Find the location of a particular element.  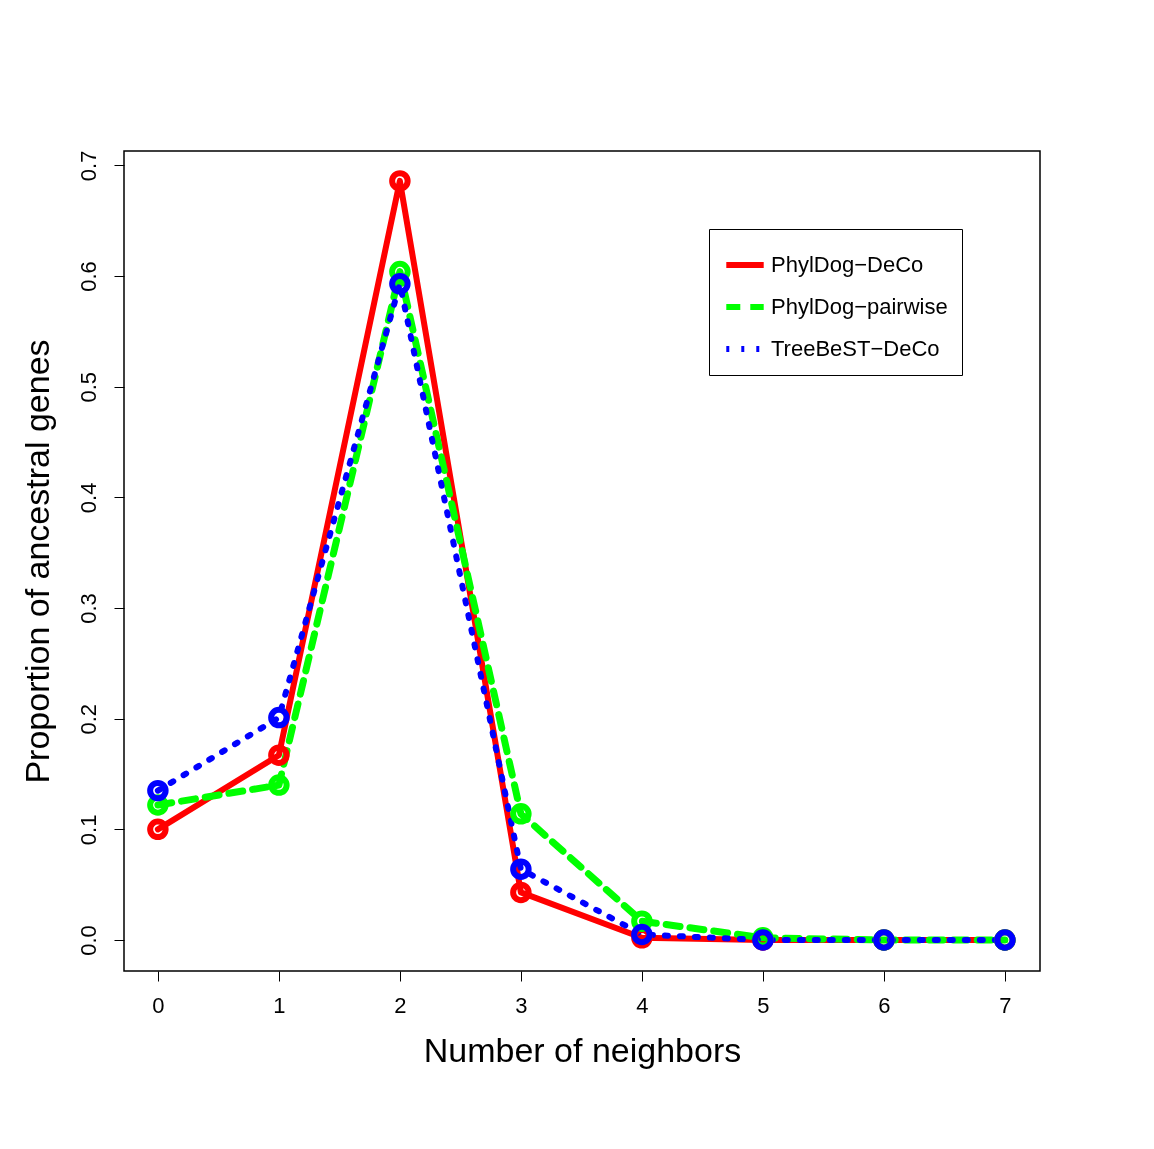

x-tick-label: 7 is located at coordinates (1005, 1005).